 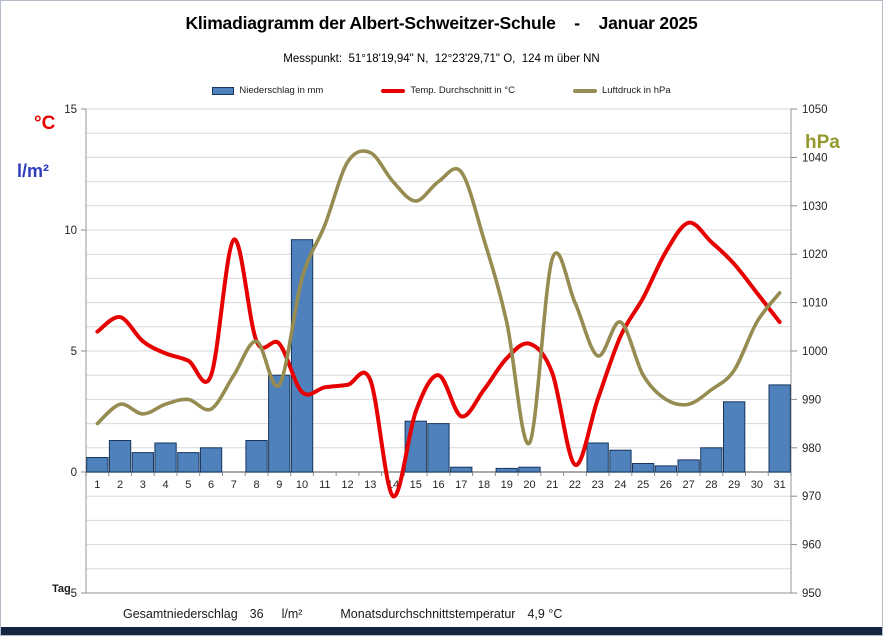 What do you see at coordinates (370, 485) in the screenshot?
I see `day-label: 13` at bounding box center [370, 485].